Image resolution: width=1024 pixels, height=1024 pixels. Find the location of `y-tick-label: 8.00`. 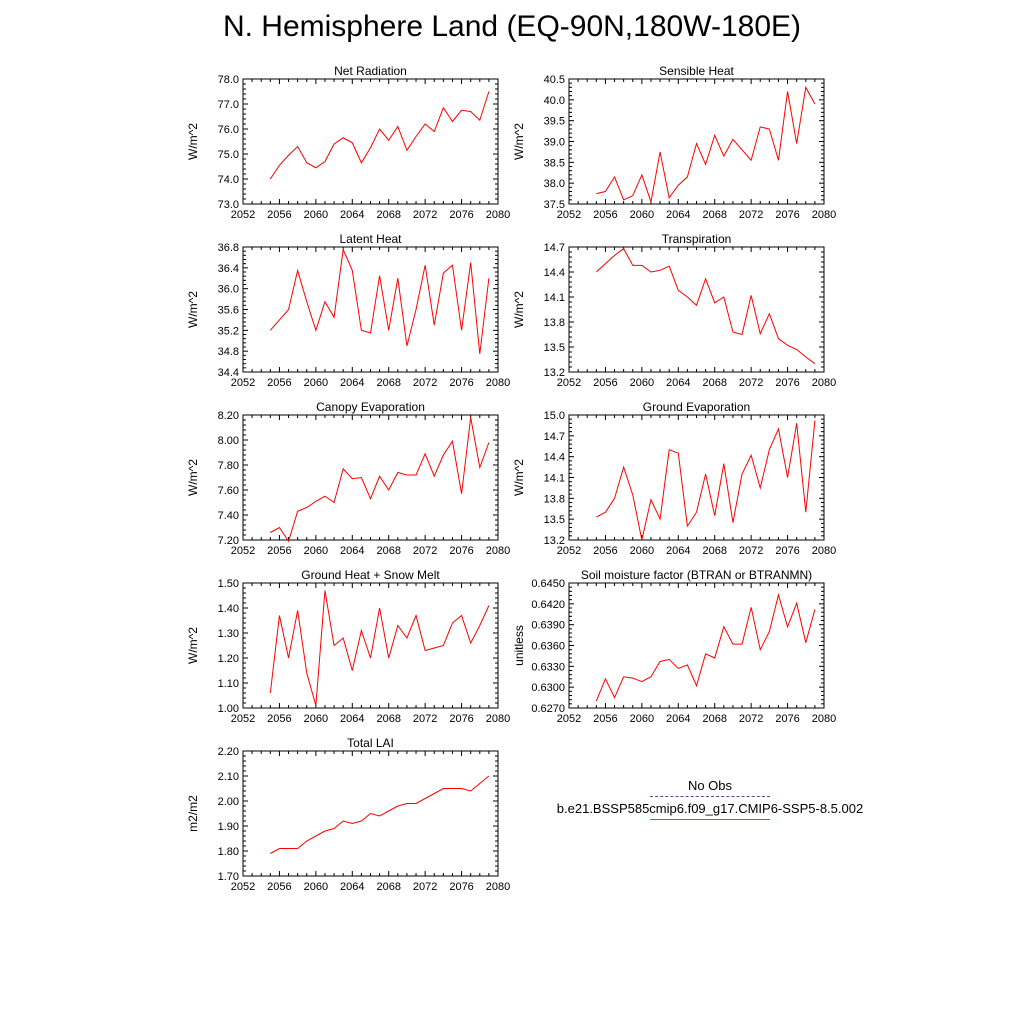

y-tick-label: 8.00 is located at coordinates (228, 441).